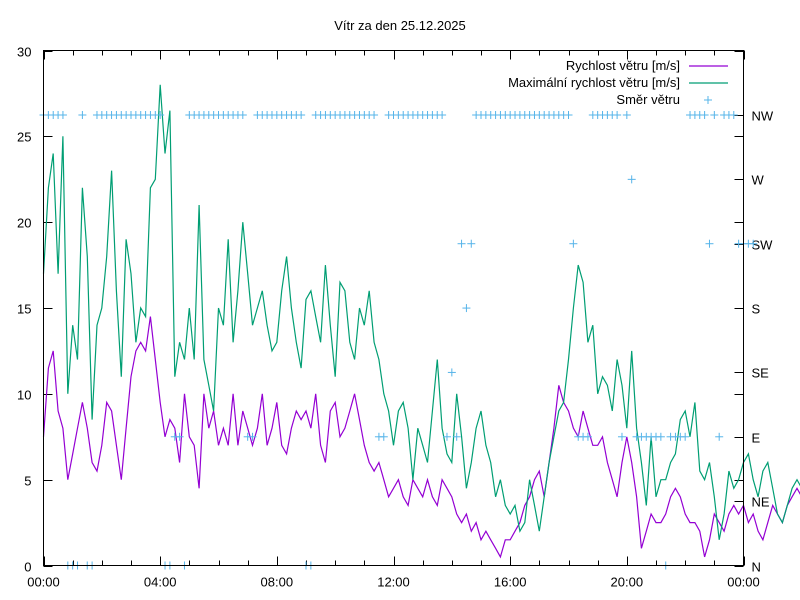 This screenshot has height=600, width=800. I want to click on y2-tick-label: NW, so click(763, 116).